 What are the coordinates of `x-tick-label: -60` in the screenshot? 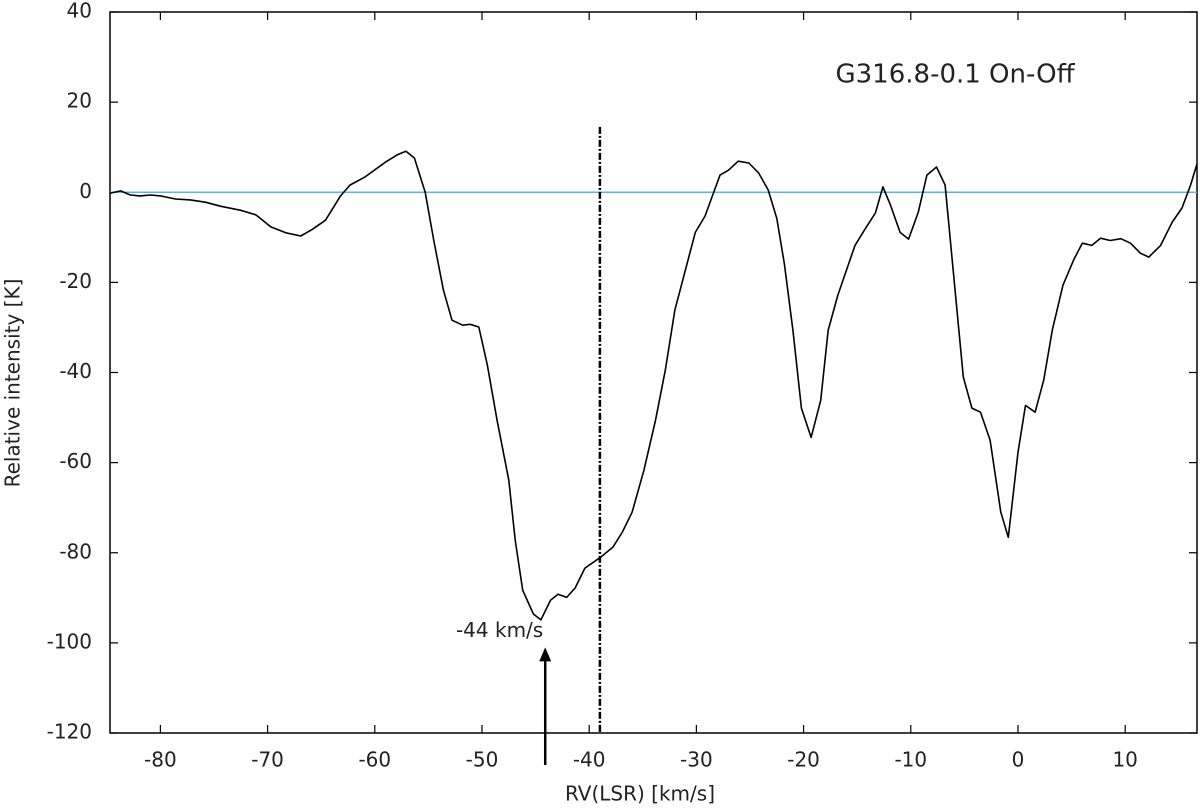 It's located at (374, 760).